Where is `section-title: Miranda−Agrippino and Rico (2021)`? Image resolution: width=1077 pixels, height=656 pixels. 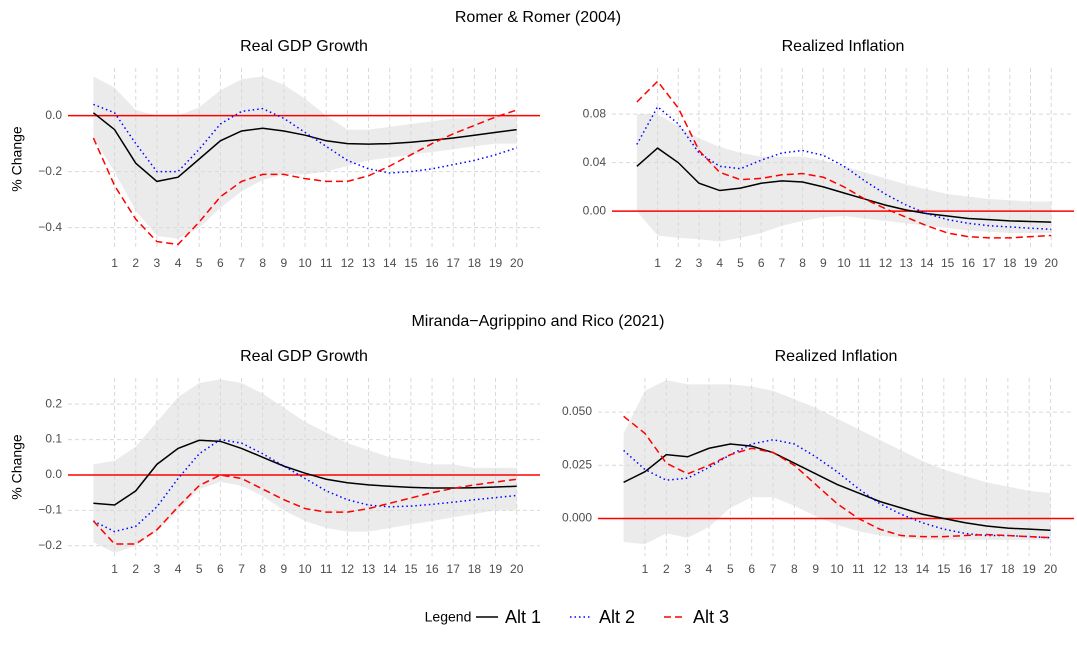
section-title: Miranda−Agrippino and Rico (2021) is located at coordinates (537, 321).